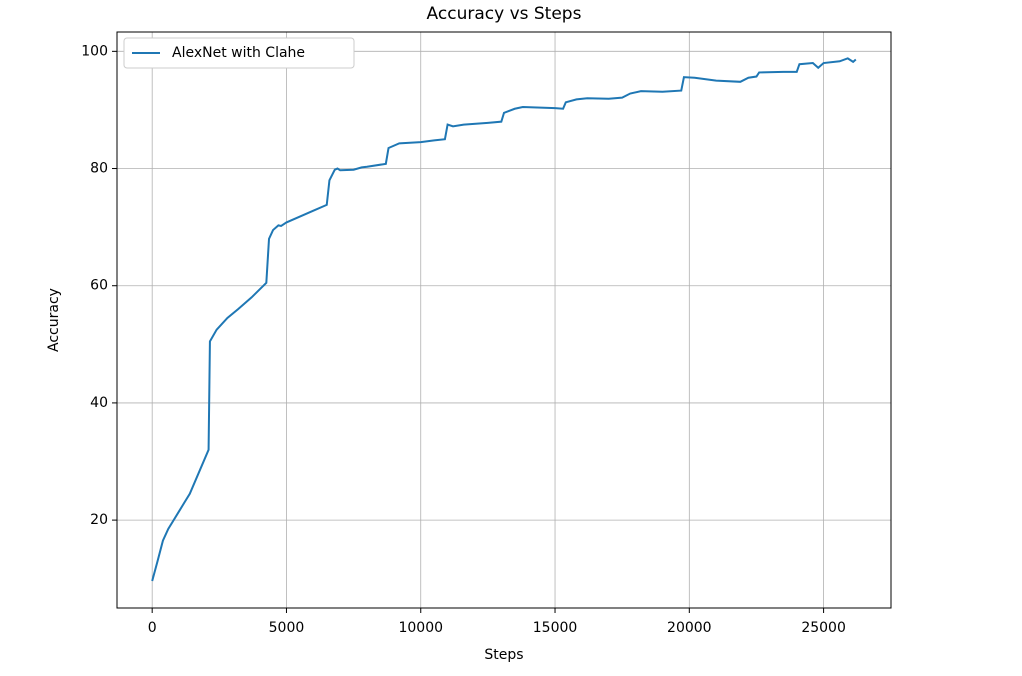 This screenshot has width=1022, height=676. What do you see at coordinates (99, 520) in the screenshot?
I see `y-tick-label: 20` at bounding box center [99, 520].